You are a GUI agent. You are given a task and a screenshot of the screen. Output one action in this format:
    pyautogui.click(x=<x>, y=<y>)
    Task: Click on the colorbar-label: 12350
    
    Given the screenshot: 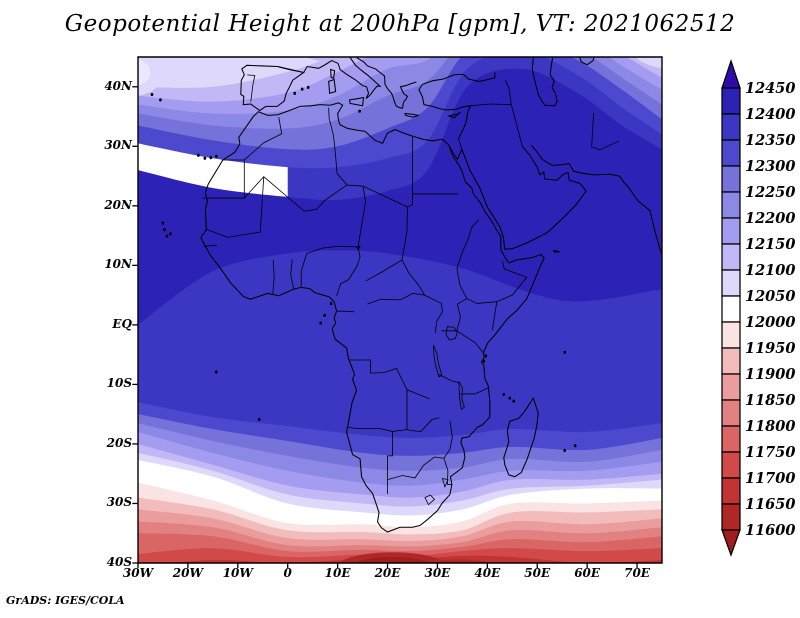 What is the action you would take?
    pyautogui.click(x=770, y=140)
    